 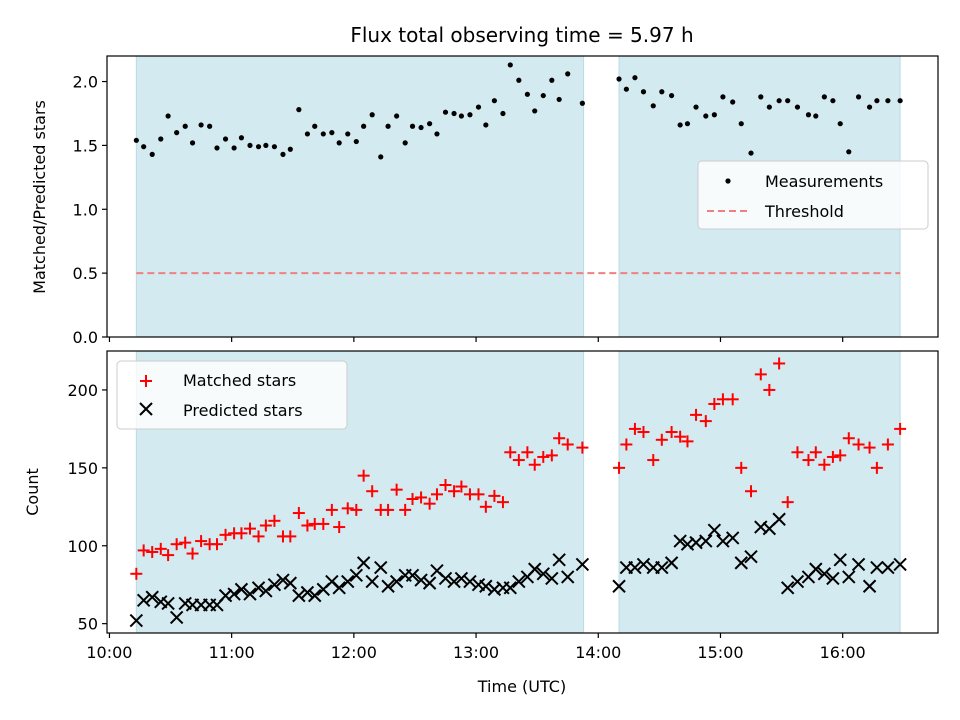 I want to click on top-legend-box, so click(x=813, y=195).